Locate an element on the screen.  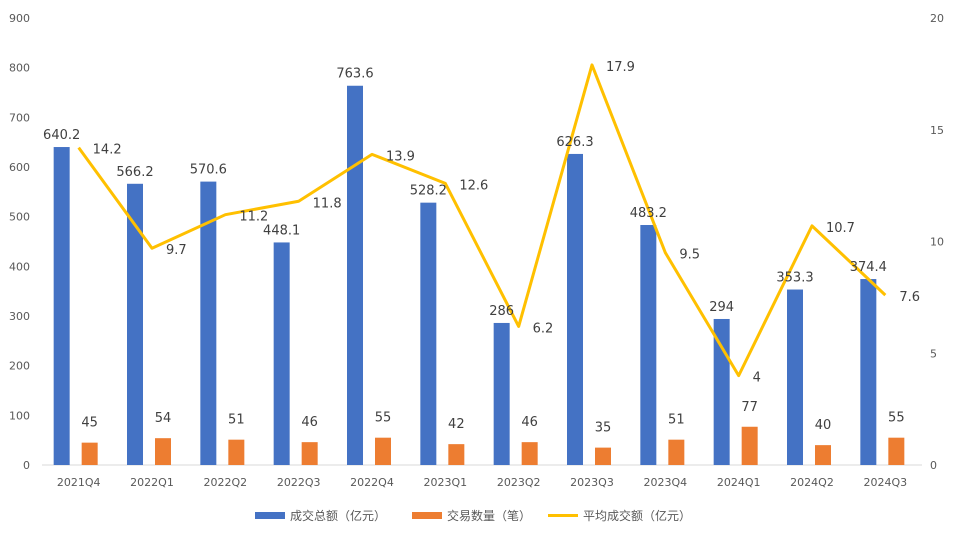
x-tick-label: 2022Q3 is located at coordinates (299, 482).